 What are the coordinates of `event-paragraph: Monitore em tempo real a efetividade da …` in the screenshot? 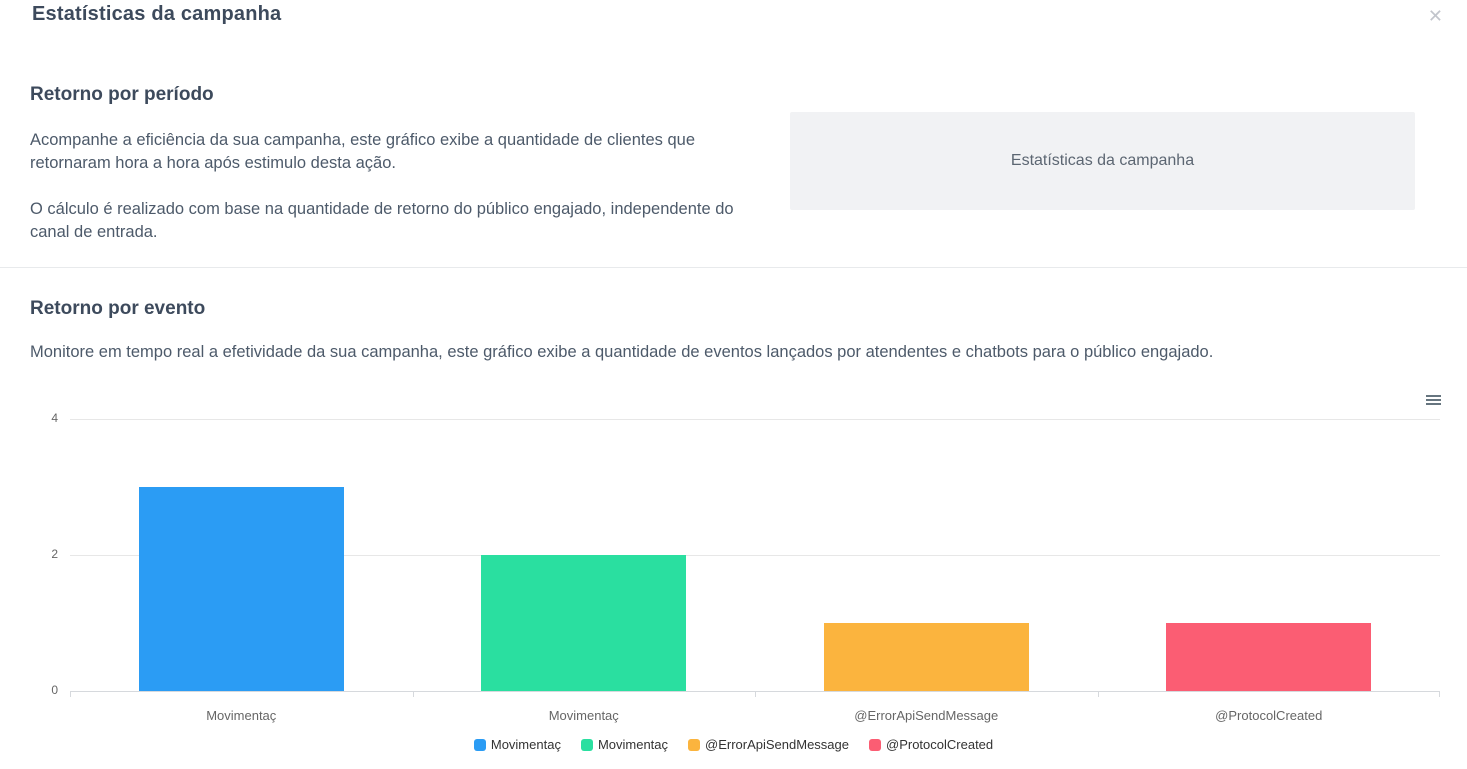 It's located at (622, 352).